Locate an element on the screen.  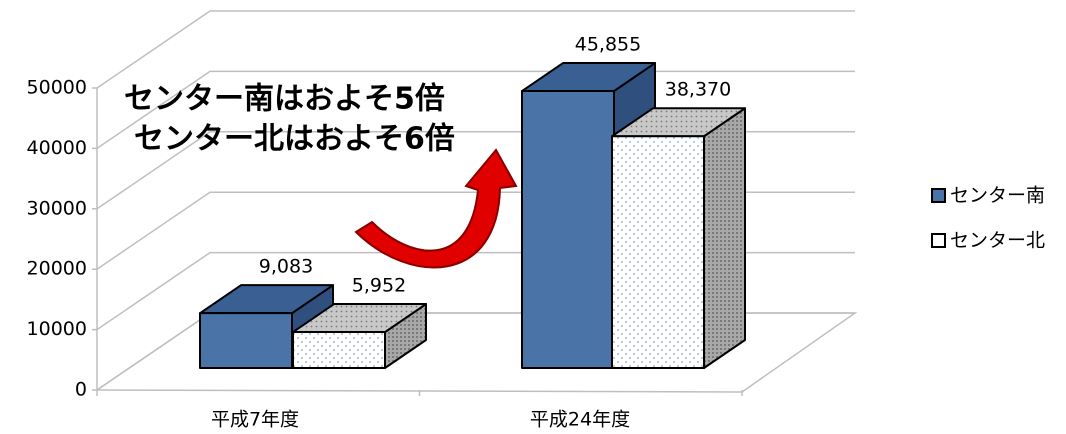
arrow is located at coordinates (436, 208).